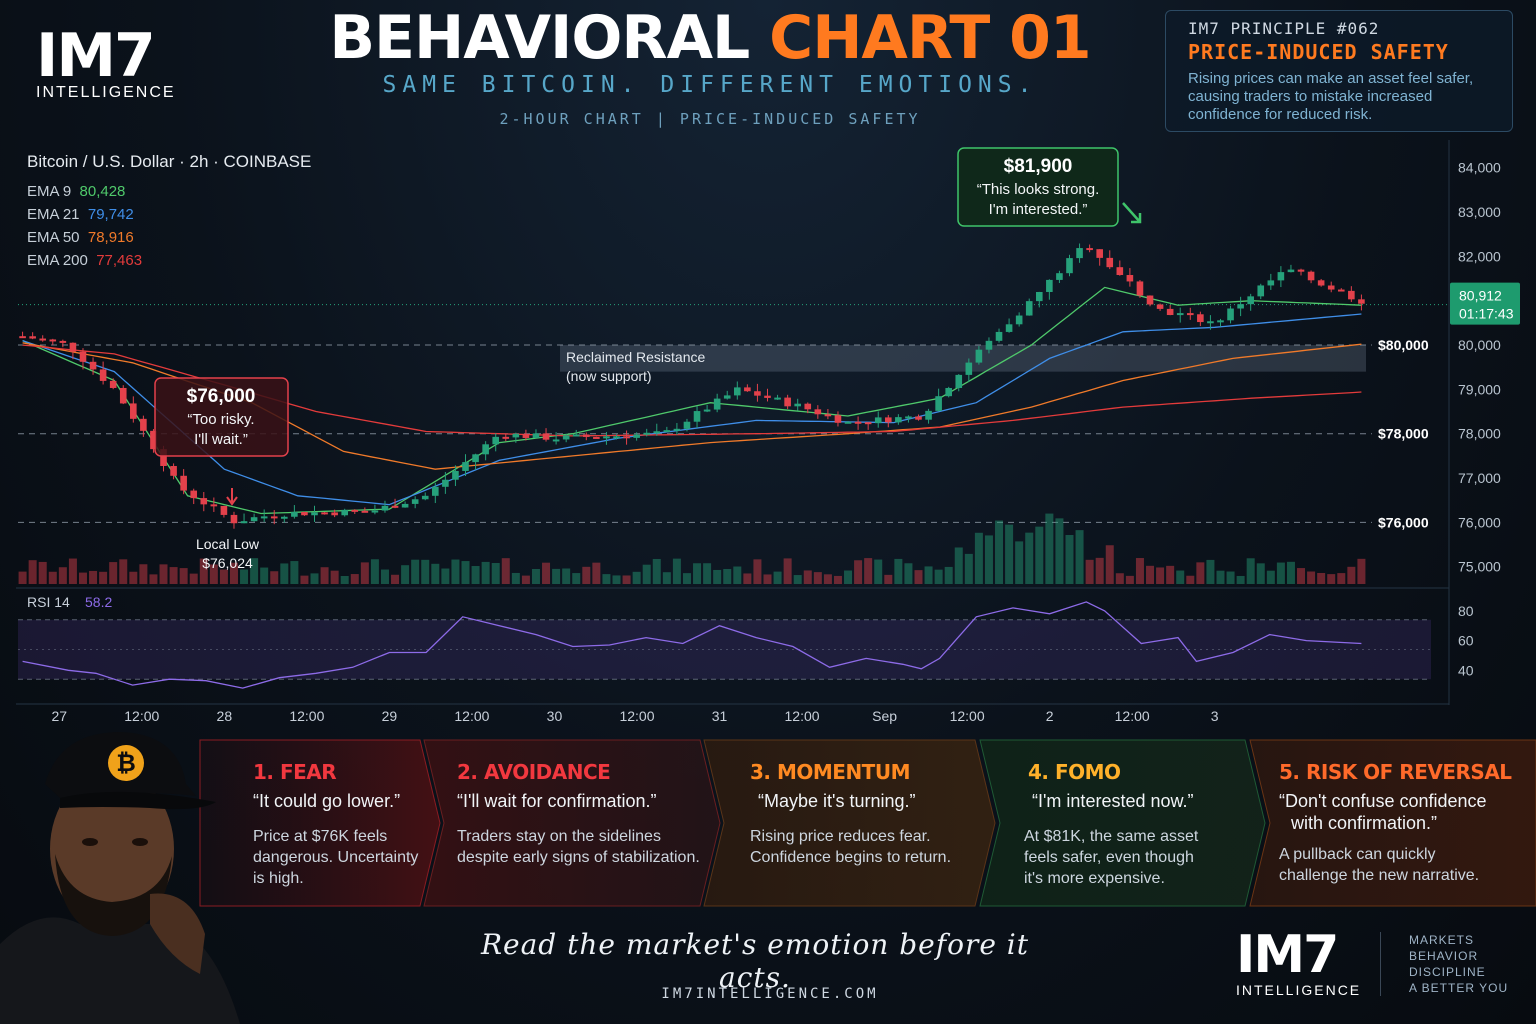  I want to click on avatar: ₿, so click(120, 878).